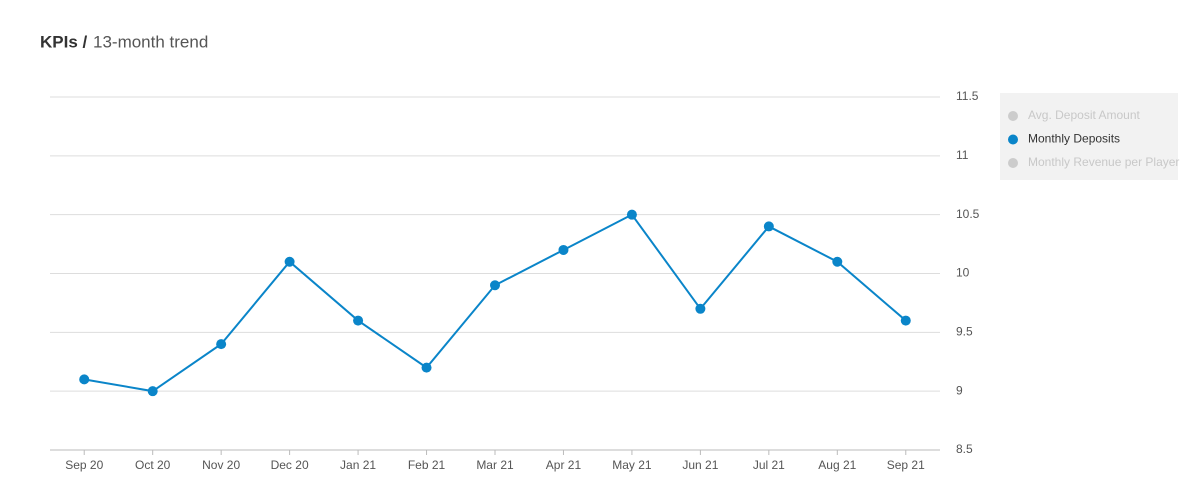 The height and width of the screenshot is (504, 1198). I want to click on x-tick-label: Jun 21, so click(700, 465).